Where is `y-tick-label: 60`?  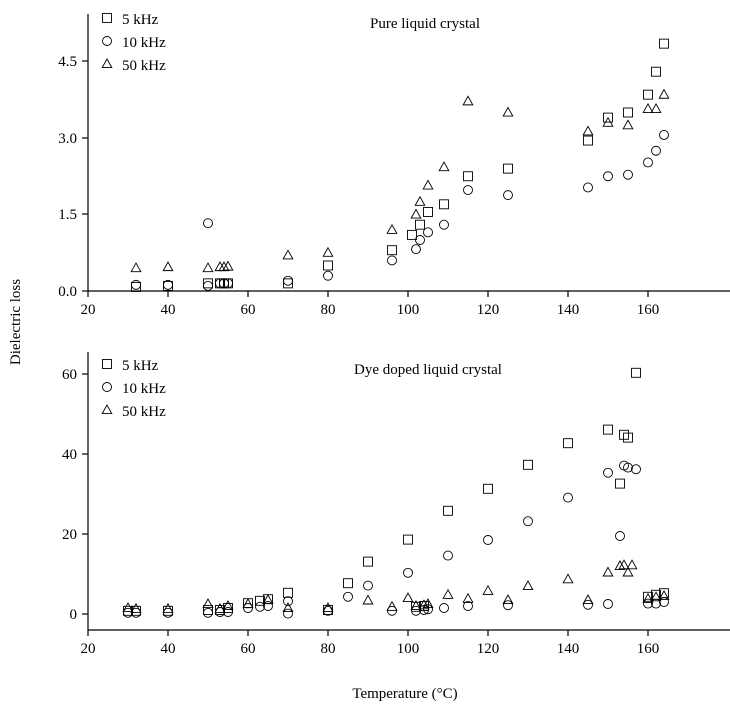
y-tick-label: 60 is located at coordinates (69, 375).